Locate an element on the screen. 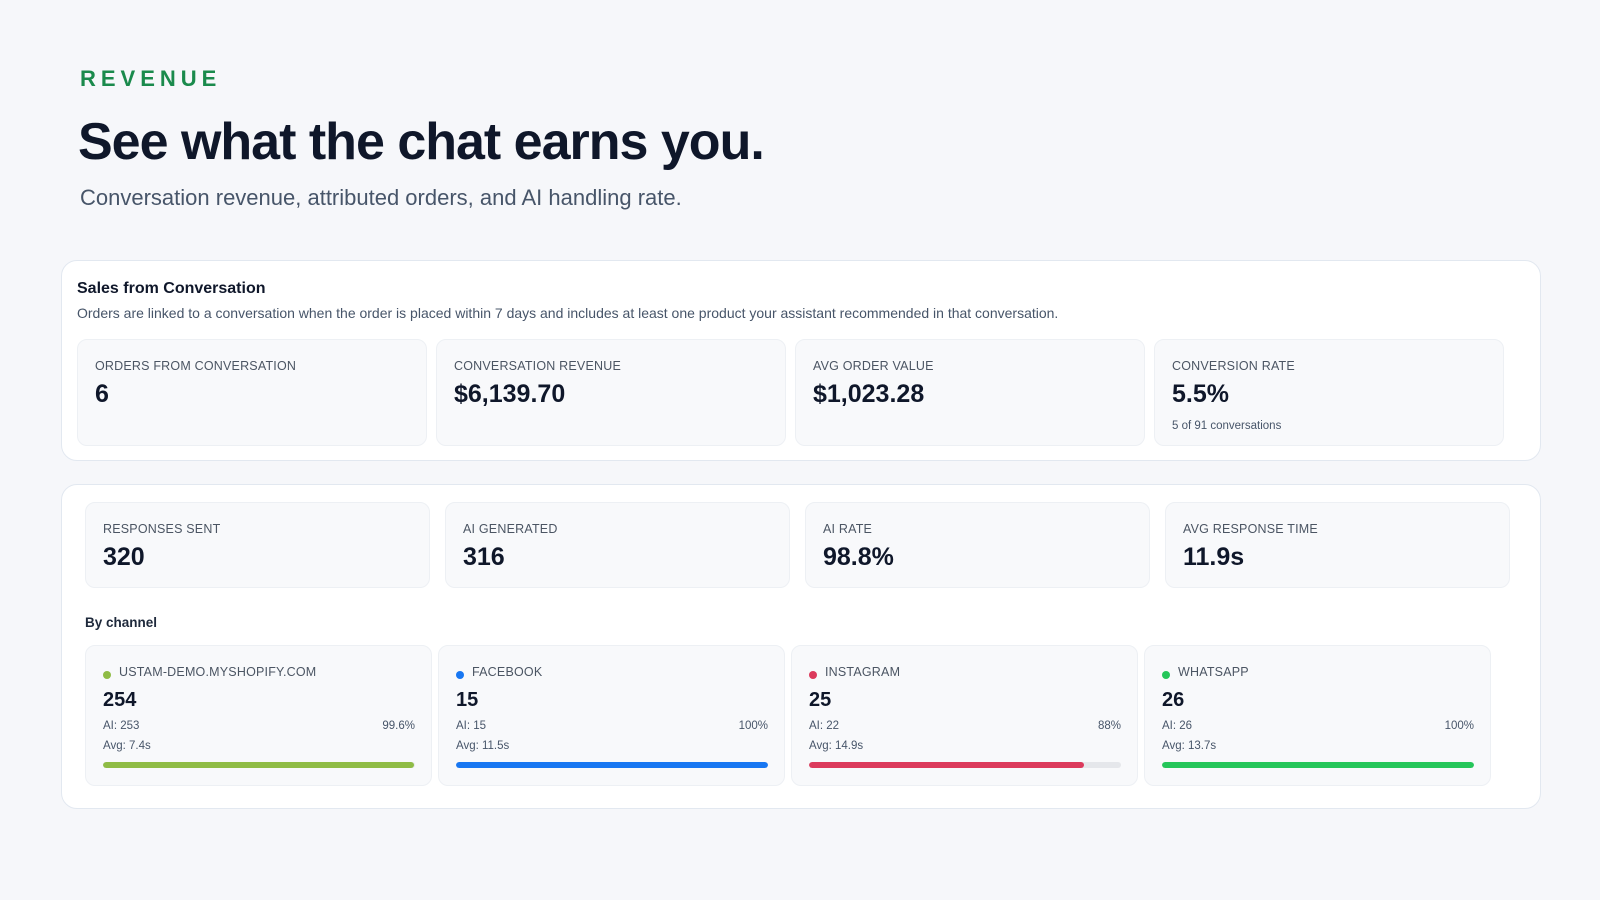 This screenshot has width=1600, height=900. stat-value: 6 is located at coordinates (102, 394).